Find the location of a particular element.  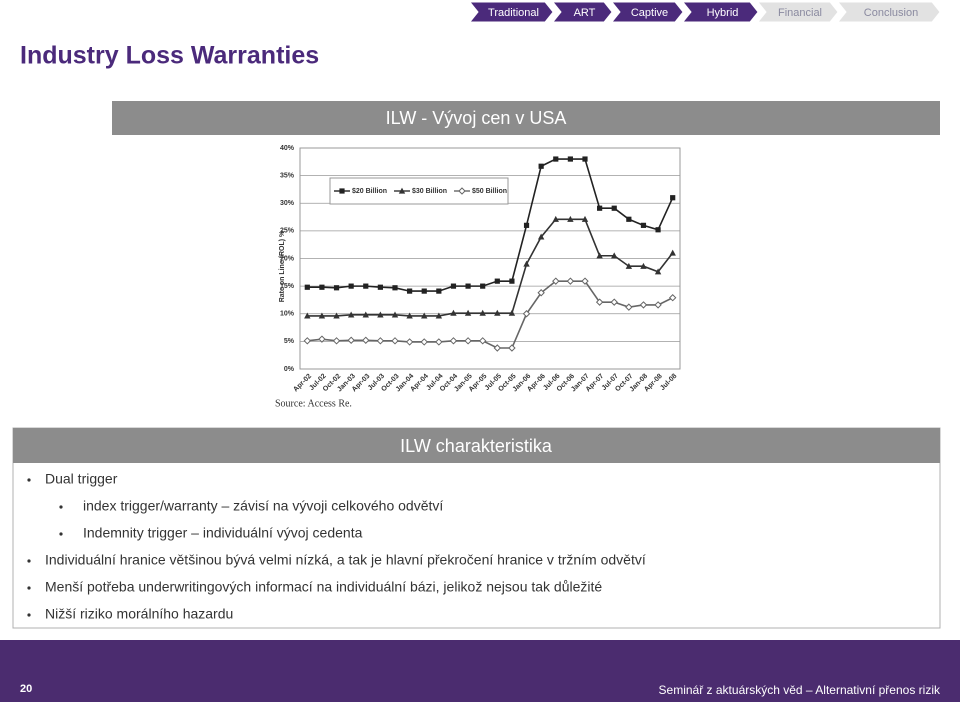

y-tick-label: 20% is located at coordinates (287, 258).